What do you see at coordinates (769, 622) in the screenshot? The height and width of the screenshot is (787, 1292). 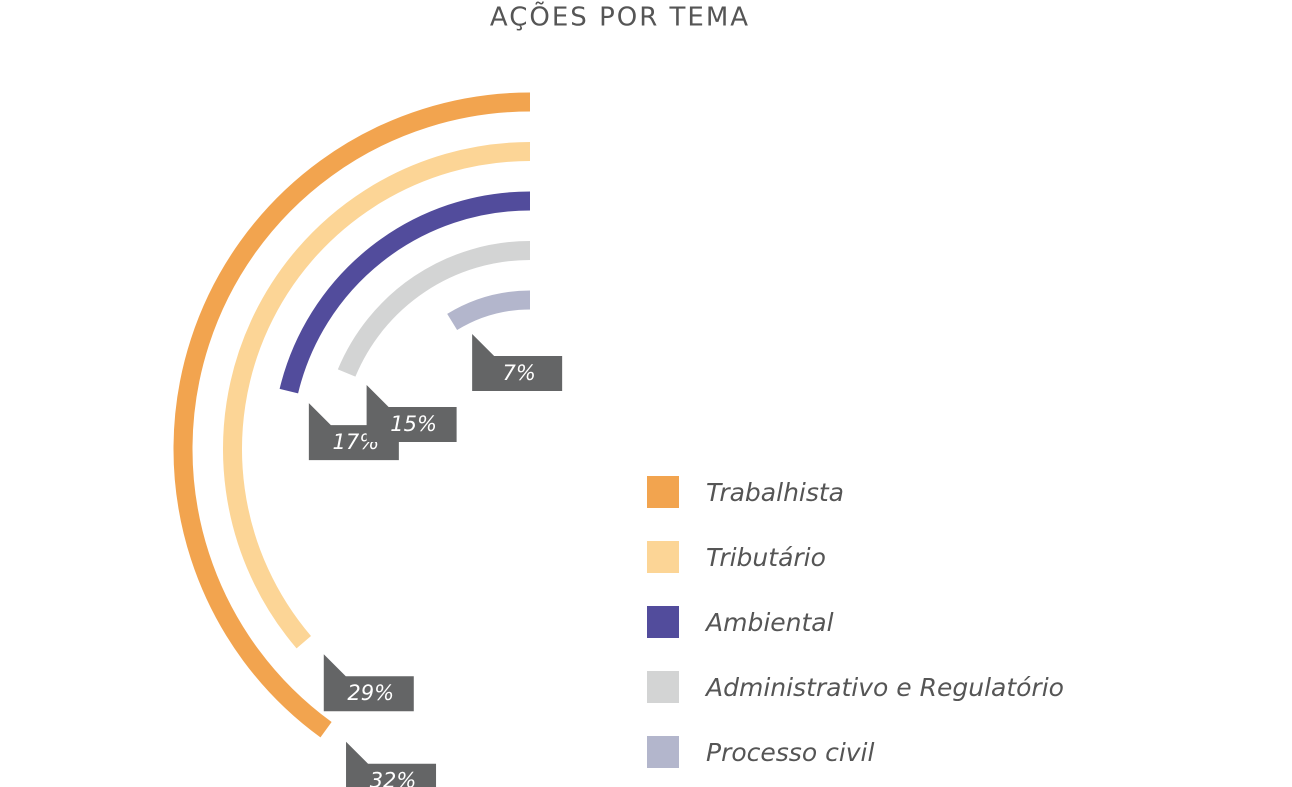 I see `legend-label: Ambiental` at bounding box center [769, 622].